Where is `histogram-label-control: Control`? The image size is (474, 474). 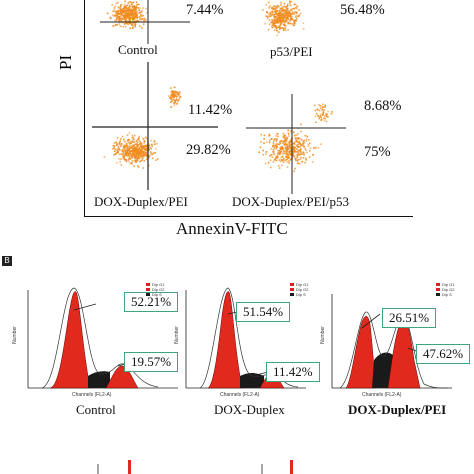 histogram-label-control: Control is located at coordinates (96, 409).